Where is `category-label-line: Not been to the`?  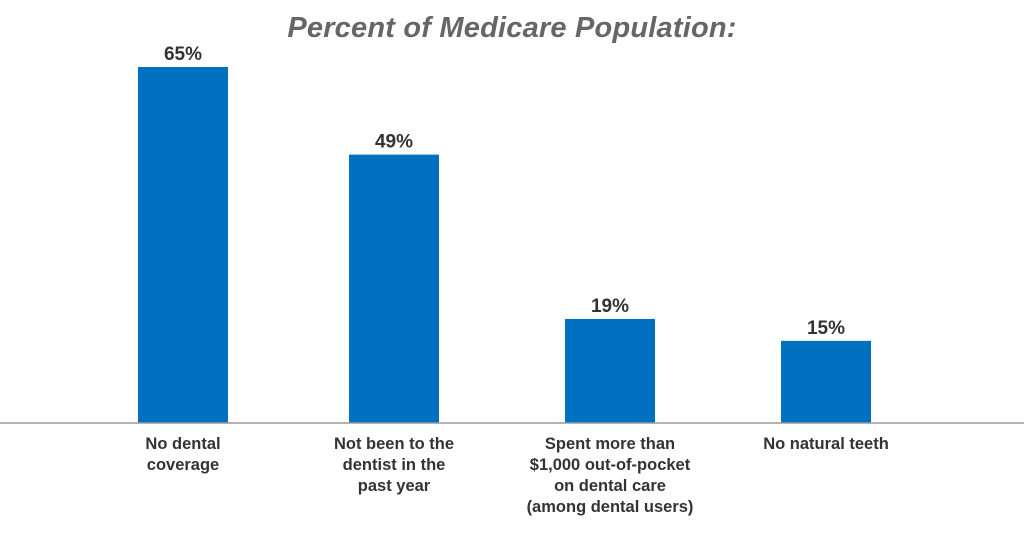
category-label-line: Not been to the is located at coordinates (394, 444).